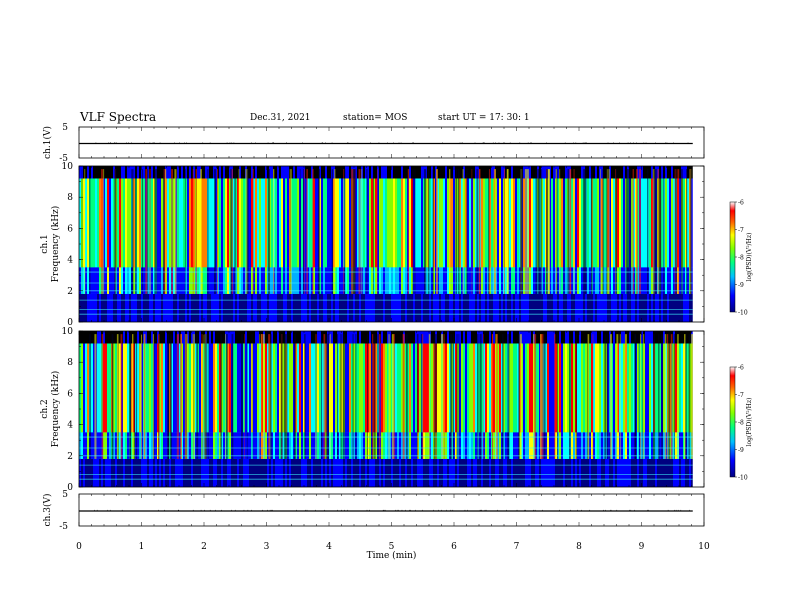 The width and height of the screenshot is (792, 612). What do you see at coordinates (704, 547) in the screenshot?
I see `x-tick-label: 10` at bounding box center [704, 547].